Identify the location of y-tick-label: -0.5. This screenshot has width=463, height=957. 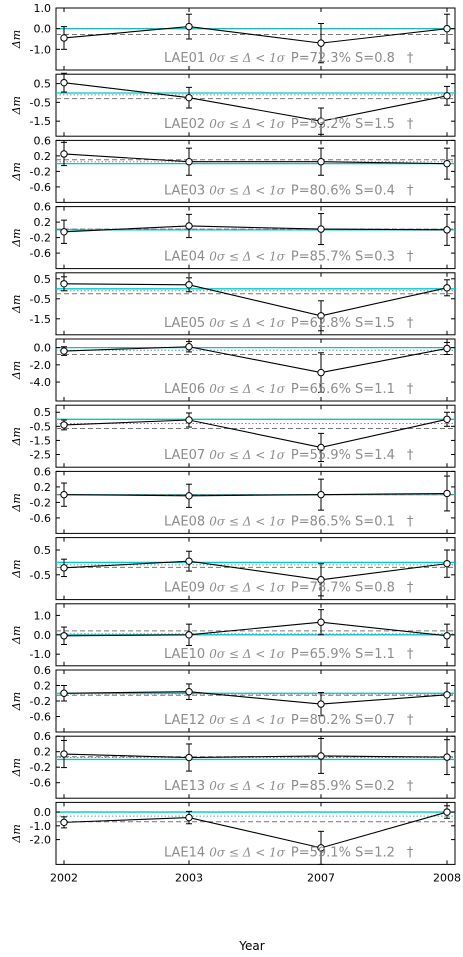
(40, 575).